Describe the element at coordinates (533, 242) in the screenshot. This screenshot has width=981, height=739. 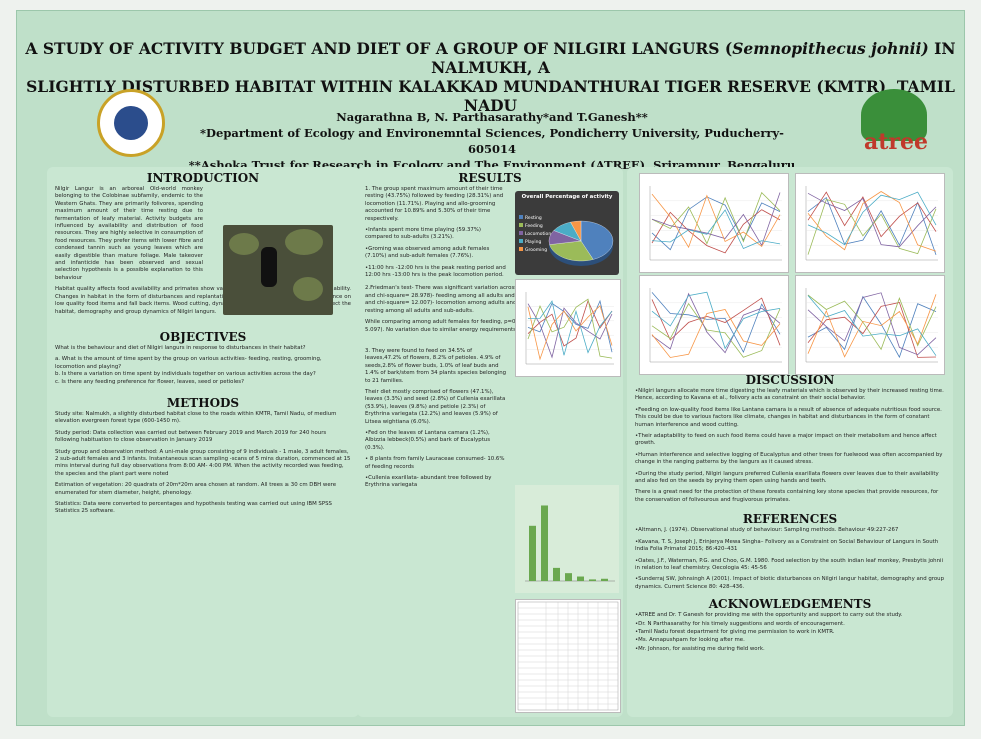
I see `legend-label: Playing` at that location.